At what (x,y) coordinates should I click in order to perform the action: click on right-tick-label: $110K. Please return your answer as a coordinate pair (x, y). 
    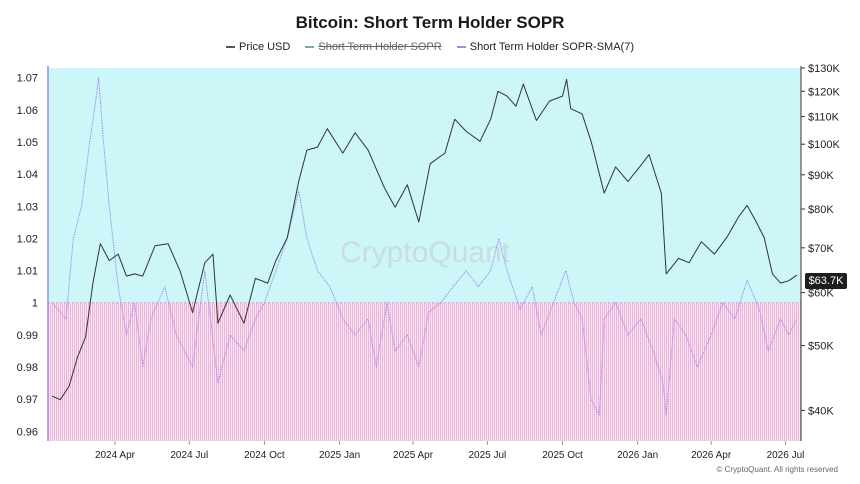
    Looking at the image, I should click on (824, 118).